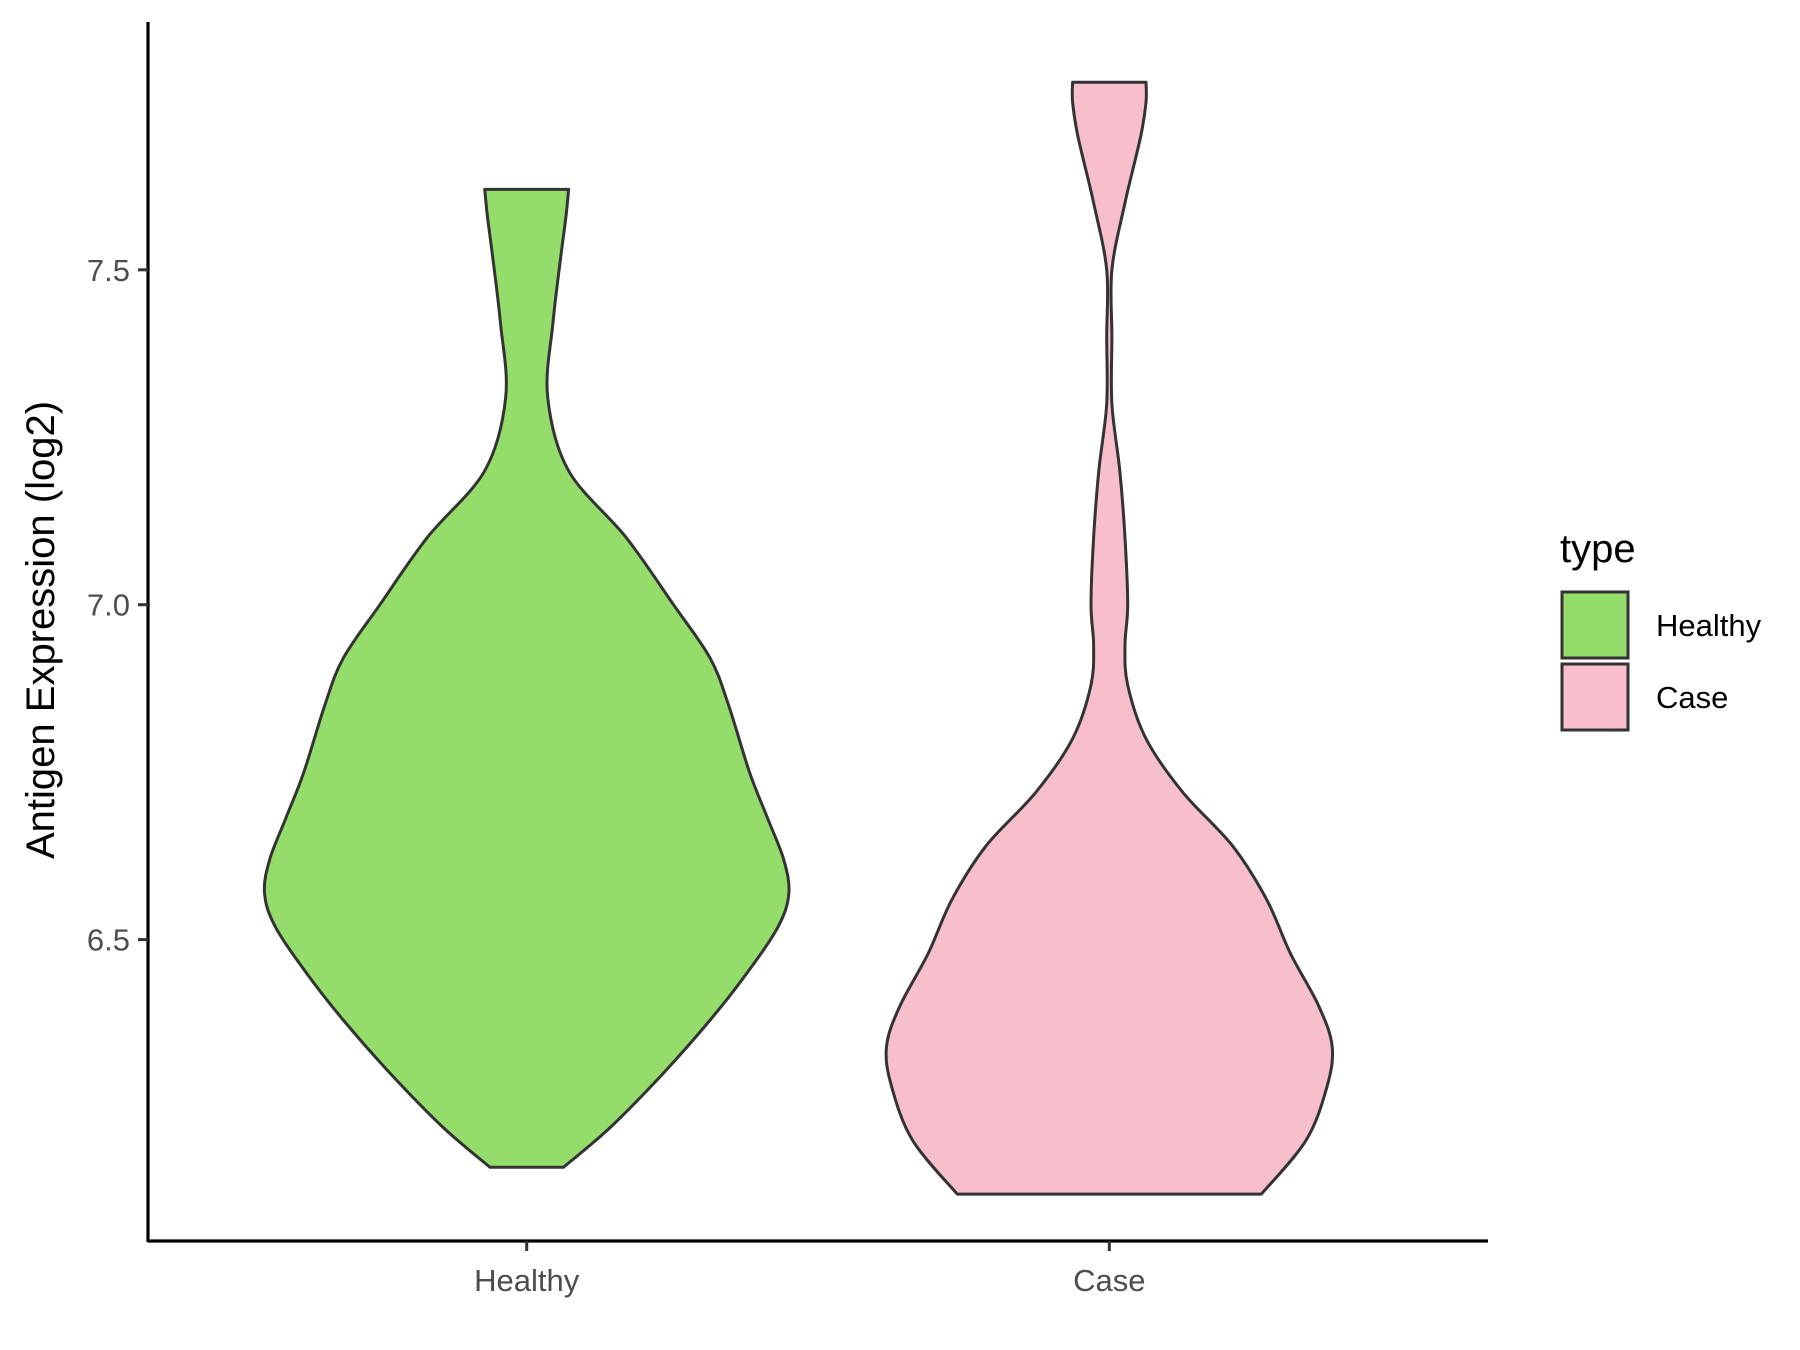 This screenshot has width=1800, height=1350. I want to click on legend: type Healthy Case, so click(1661, 629).